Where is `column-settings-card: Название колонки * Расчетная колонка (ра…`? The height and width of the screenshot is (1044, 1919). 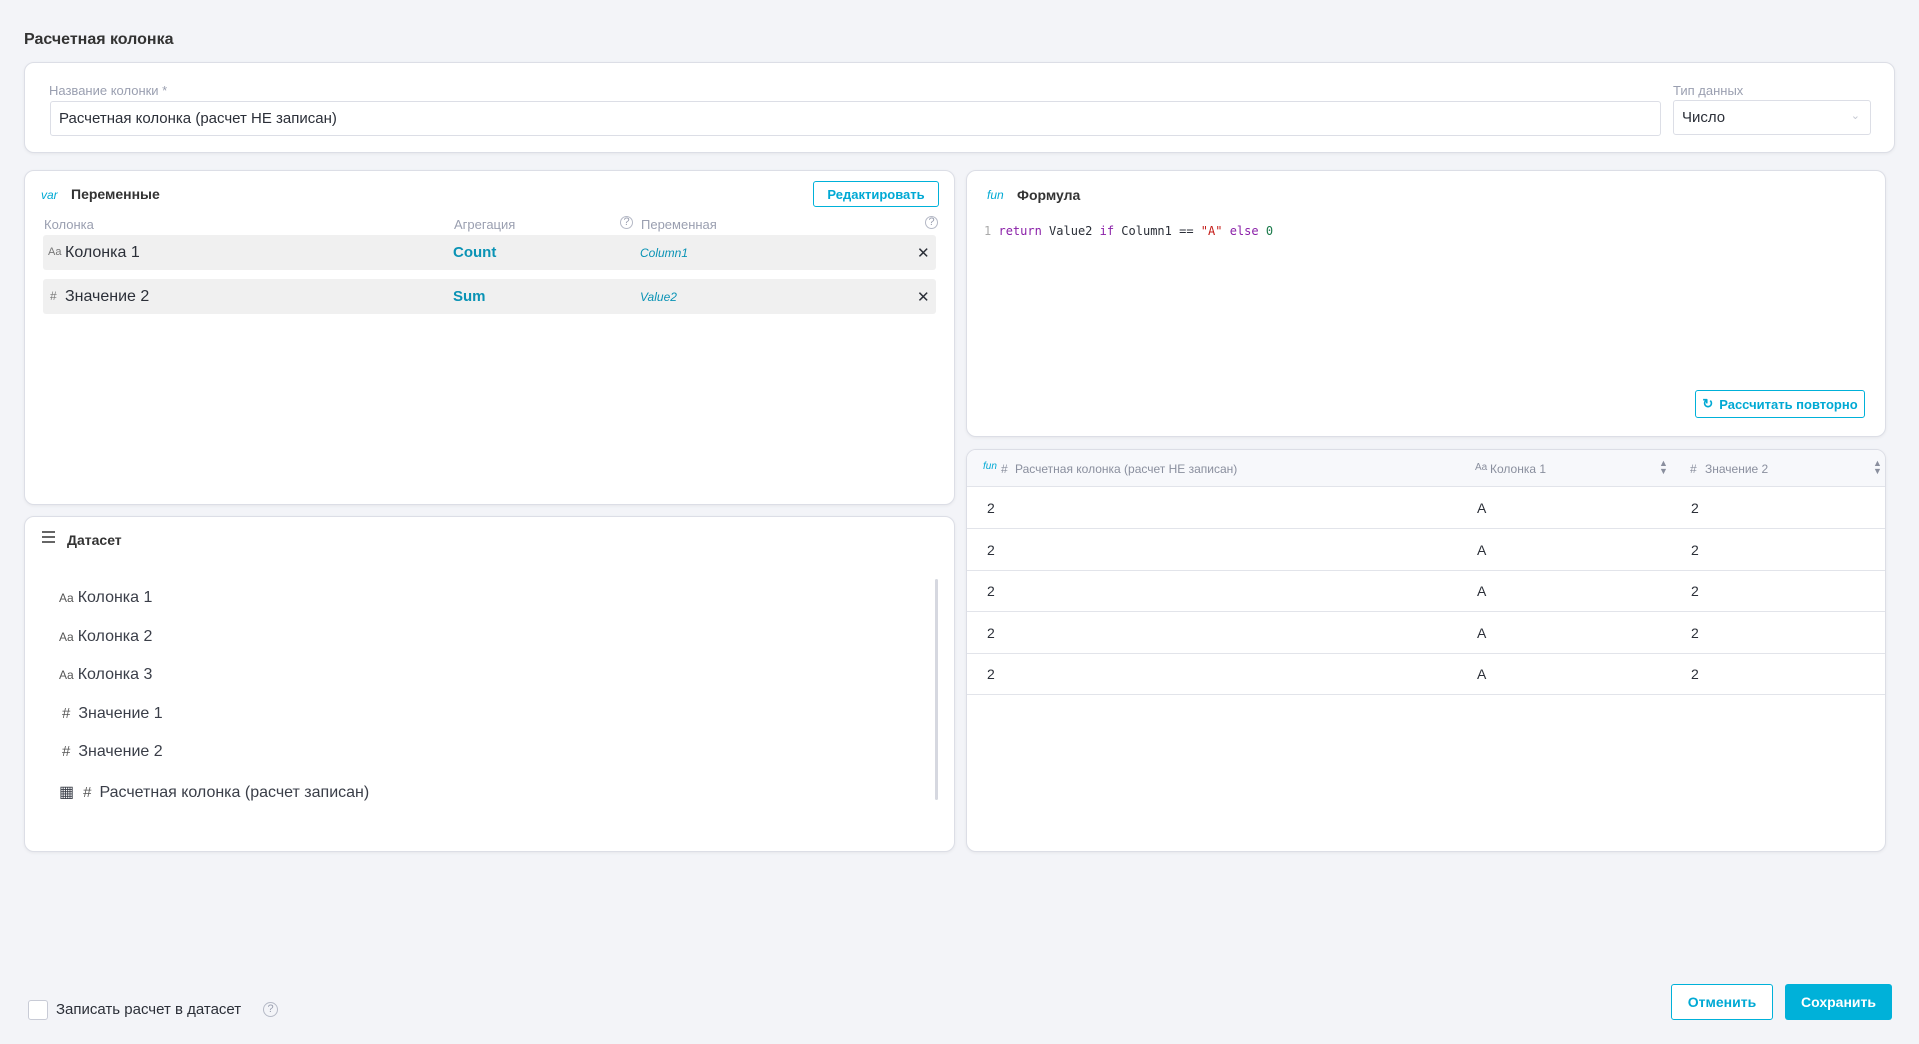 column-settings-card: Название колонки * Расчетная колонка (ра… is located at coordinates (959, 107).